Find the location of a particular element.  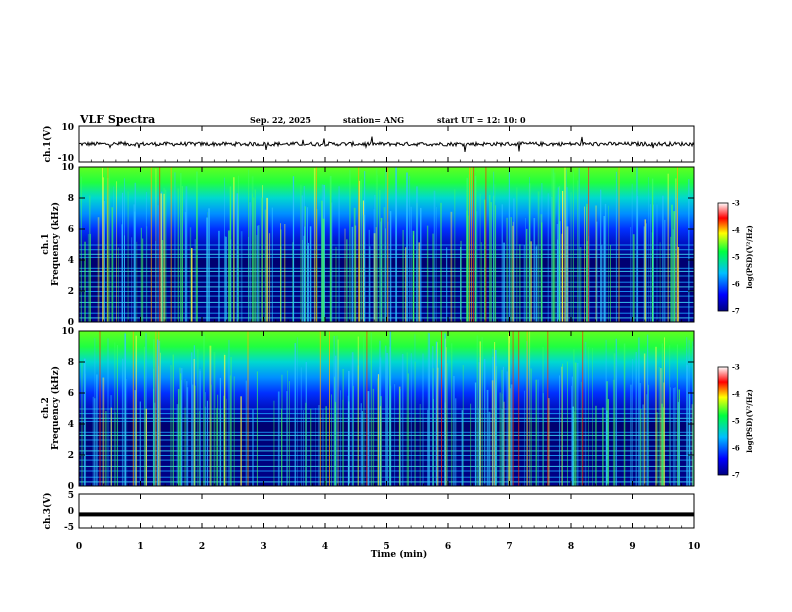

ch1-colorbar-title: log(PSD)(V²/Hz) is located at coordinates (749, 257).